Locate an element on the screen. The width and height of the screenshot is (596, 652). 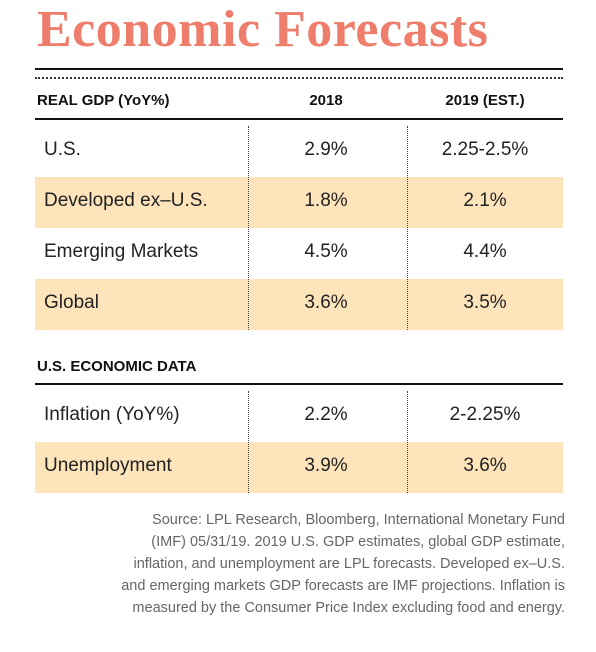
cell: 3.9% is located at coordinates (326, 465).